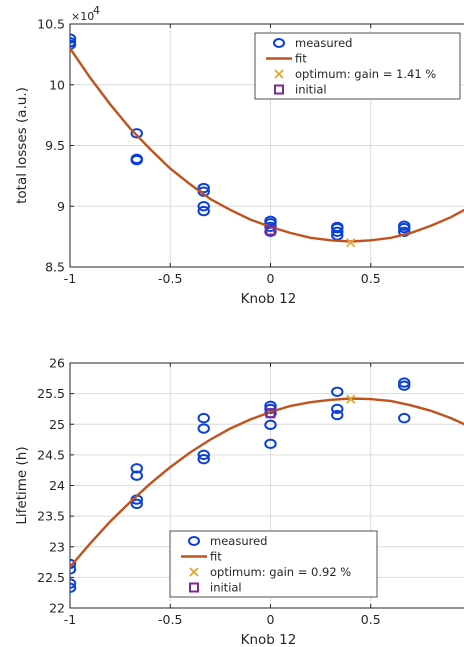 This screenshot has height=647, width=464. Describe the element at coordinates (51, 577) in the screenshot. I see `y-tick-label: 22.5` at that location.